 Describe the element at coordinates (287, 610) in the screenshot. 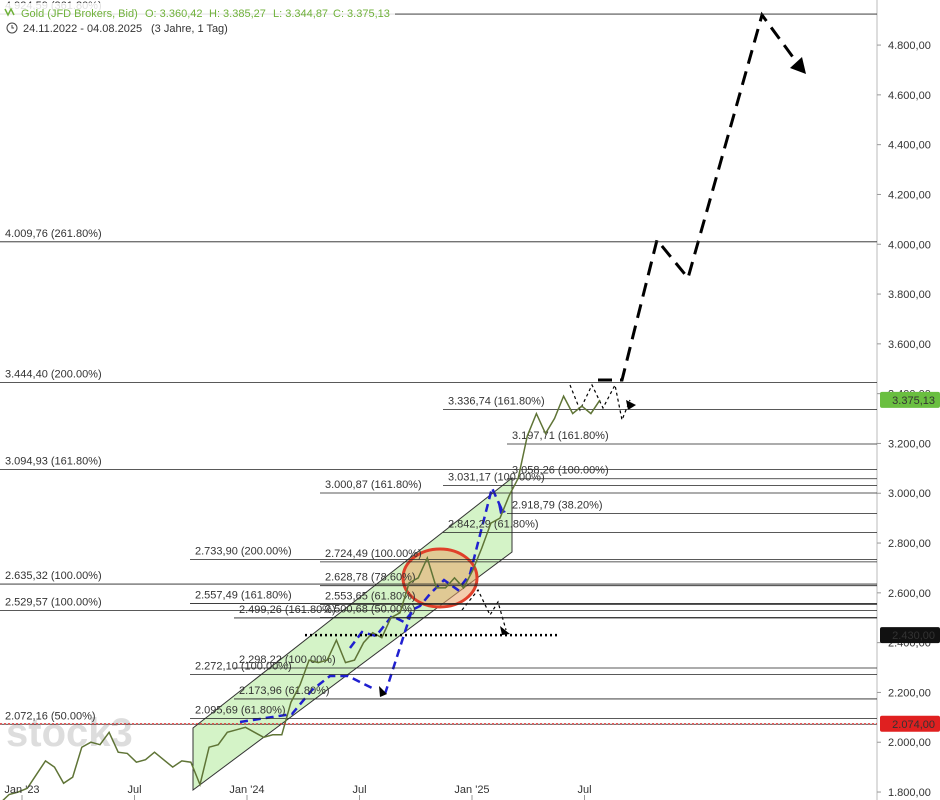

I see `level-label: 2.499,26 (161.80%)` at that location.